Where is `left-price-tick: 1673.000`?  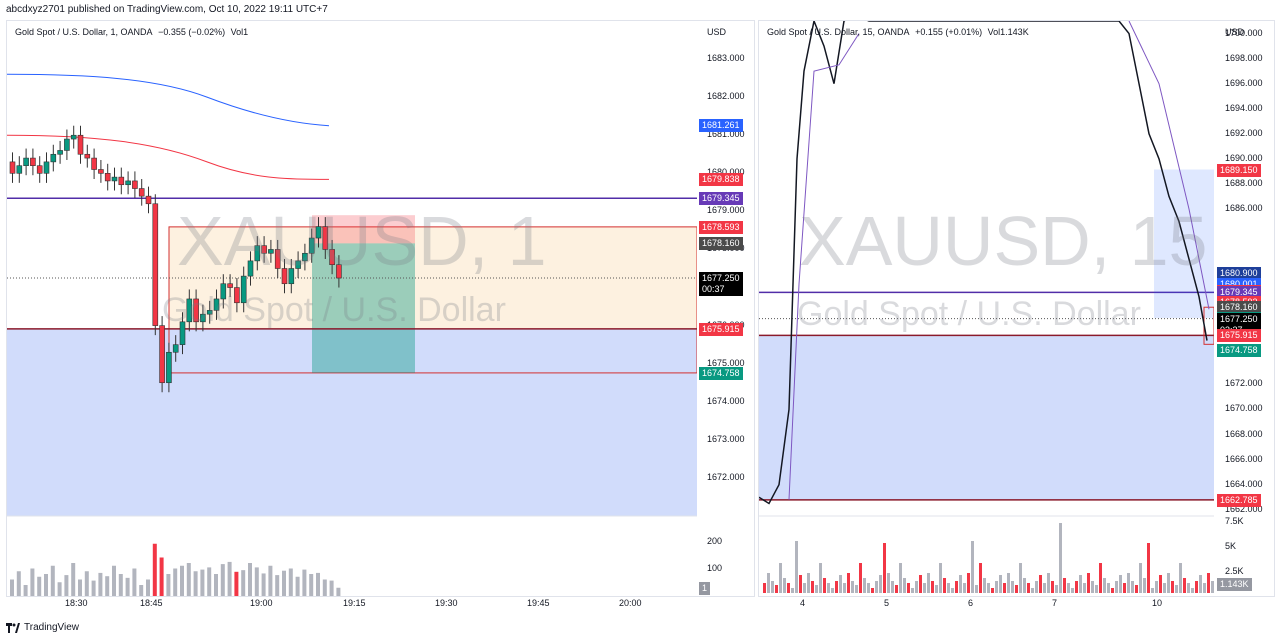
left-price-tick: 1673.000 is located at coordinates (726, 438).